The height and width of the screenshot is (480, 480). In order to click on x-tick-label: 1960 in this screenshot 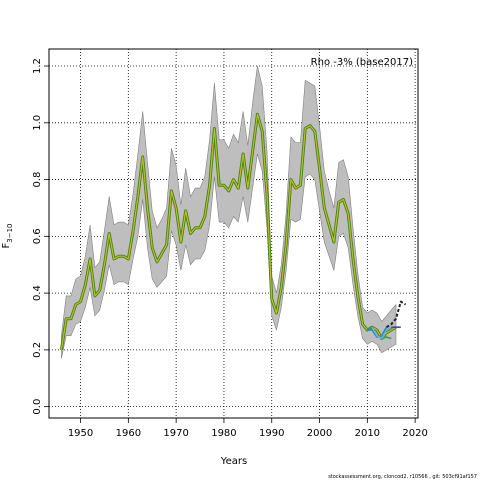, I will do `click(128, 433)`.